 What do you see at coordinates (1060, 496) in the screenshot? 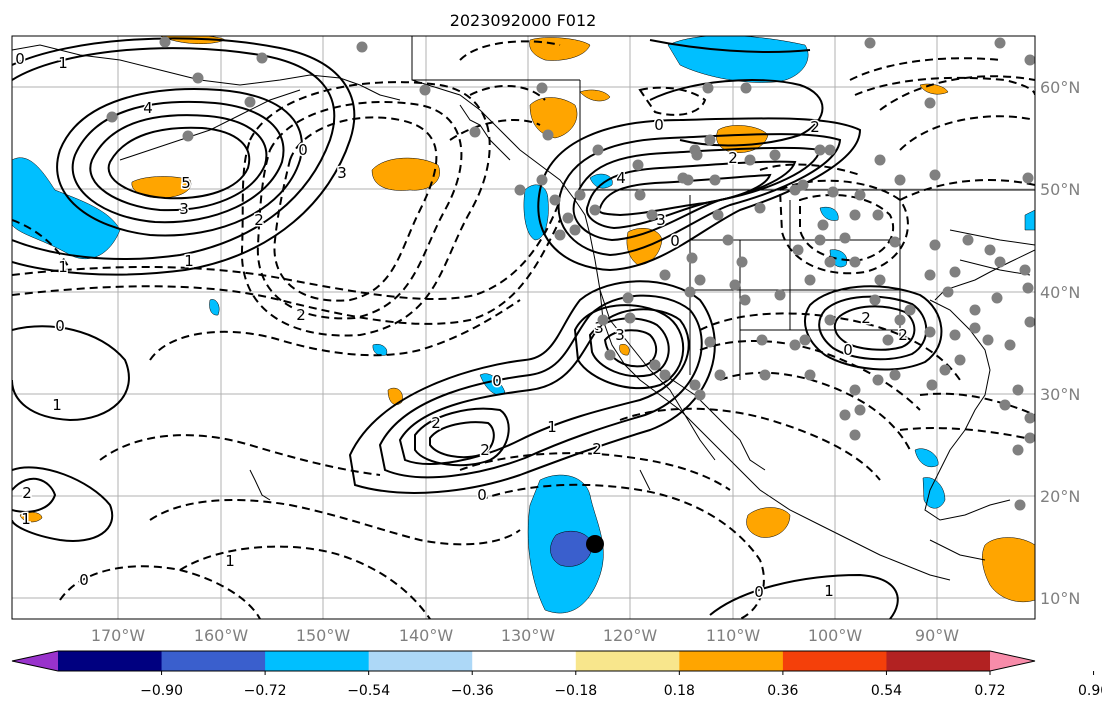
I see `lat-label: 20°N` at bounding box center [1060, 496].